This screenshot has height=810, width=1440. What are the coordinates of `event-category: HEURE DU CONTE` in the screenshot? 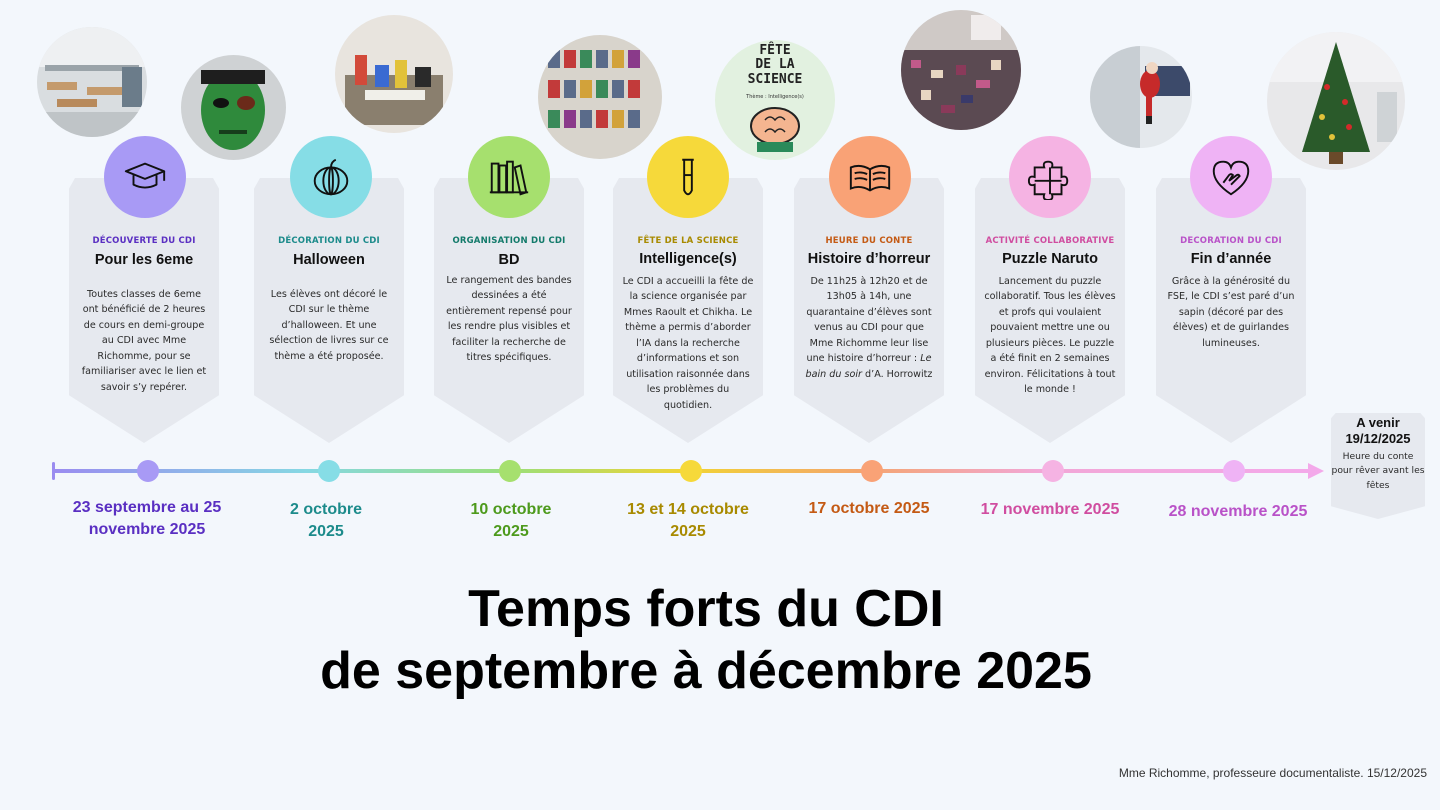 It's located at (869, 241).